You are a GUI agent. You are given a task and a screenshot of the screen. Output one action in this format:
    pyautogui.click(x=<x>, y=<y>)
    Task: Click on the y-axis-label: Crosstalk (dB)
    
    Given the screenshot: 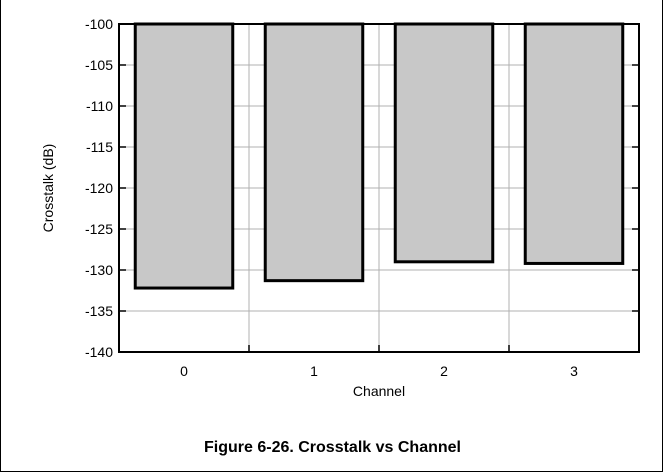 What is the action you would take?
    pyautogui.click(x=48, y=188)
    